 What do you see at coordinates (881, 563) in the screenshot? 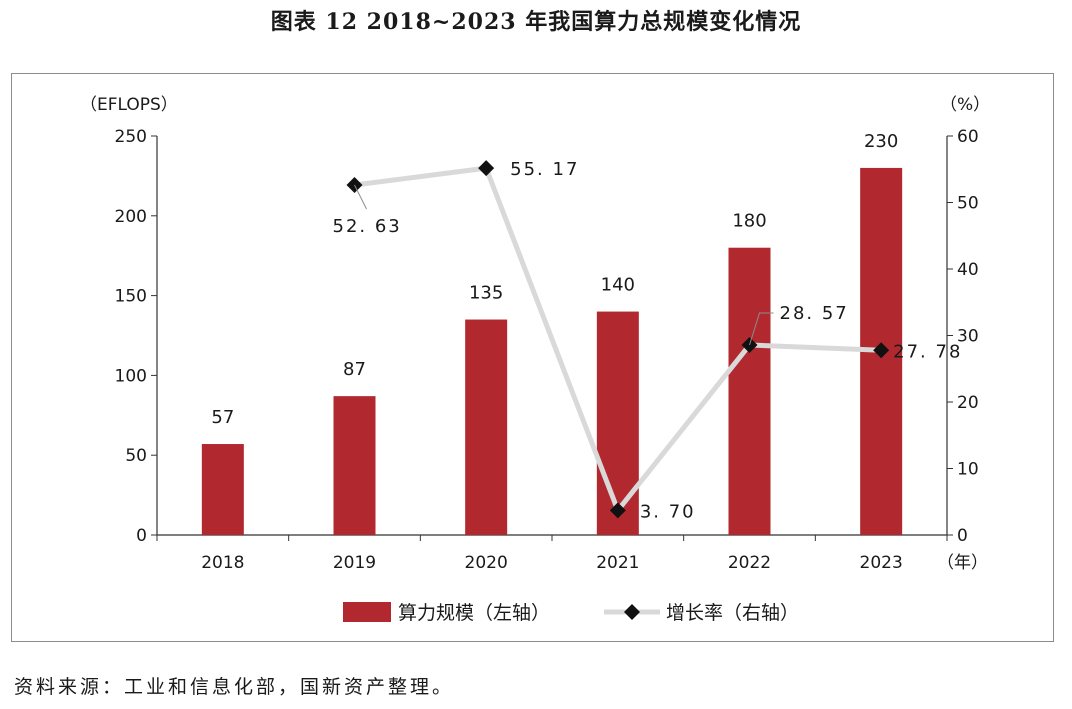
I see `x-tick-label: 2023` at bounding box center [881, 563].